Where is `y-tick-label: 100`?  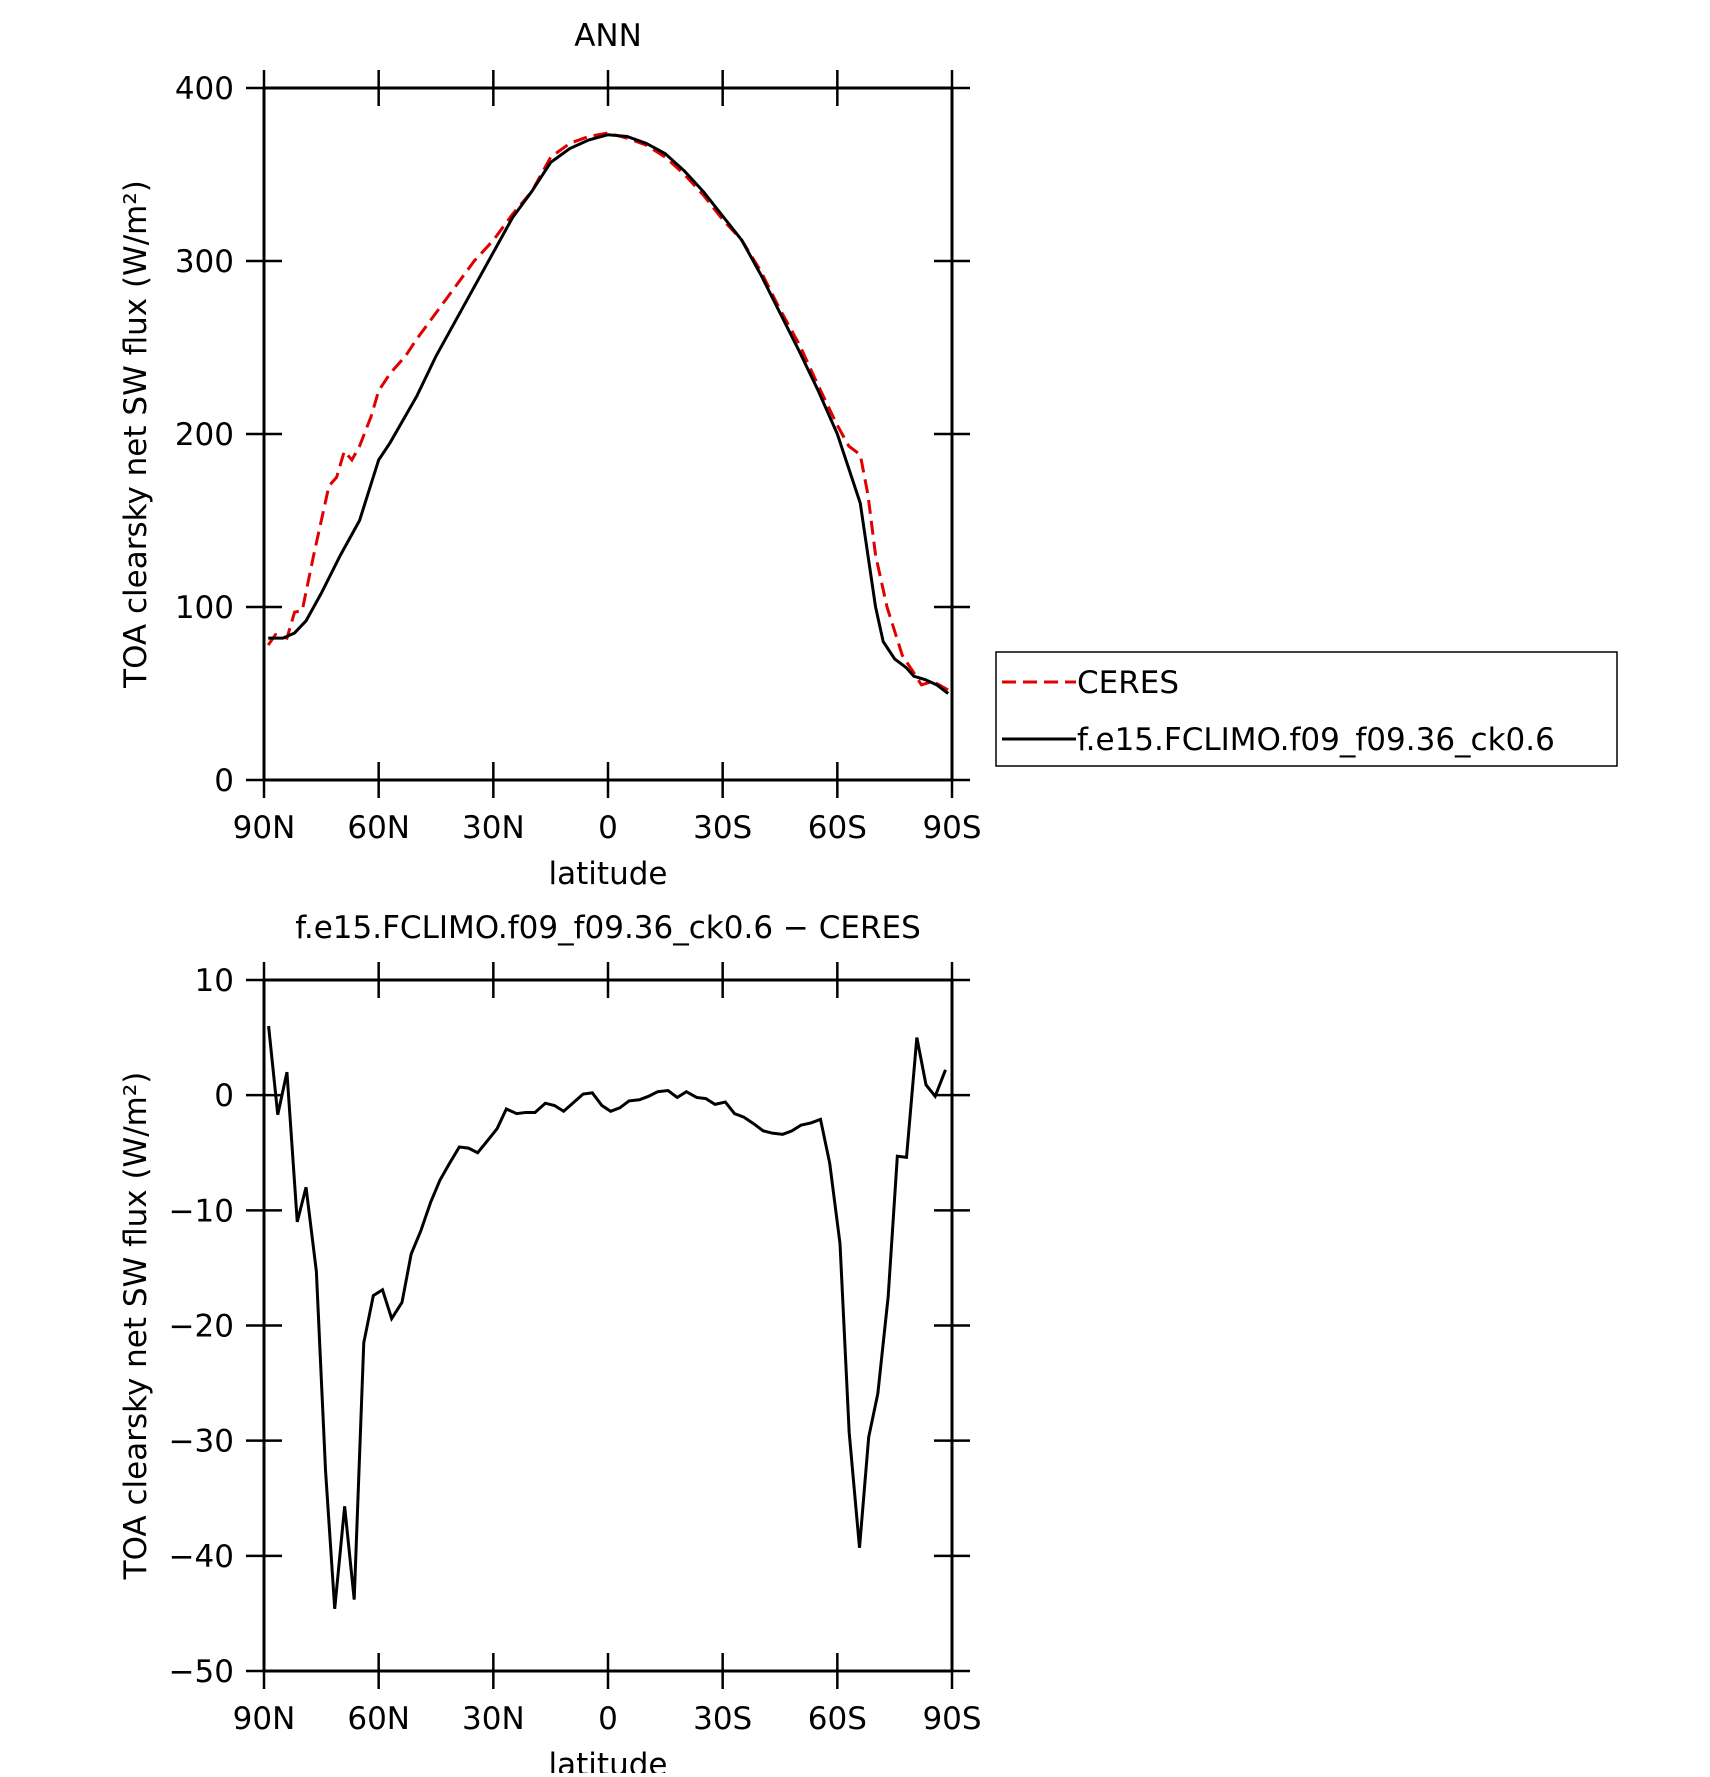
y-tick-label: 100 is located at coordinates (204, 608).